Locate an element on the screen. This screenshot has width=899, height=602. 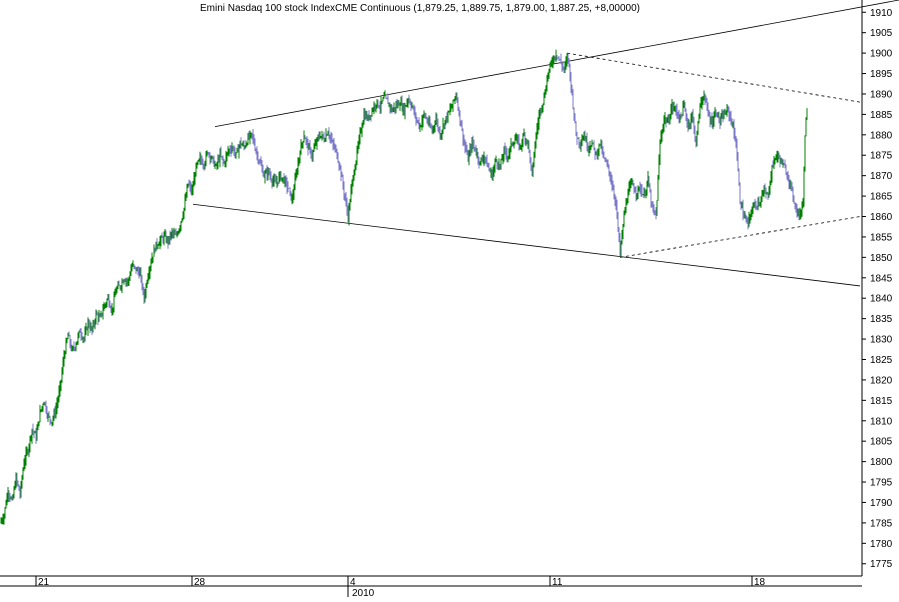
y-tick-label: 1865 is located at coordinates (881, 197).